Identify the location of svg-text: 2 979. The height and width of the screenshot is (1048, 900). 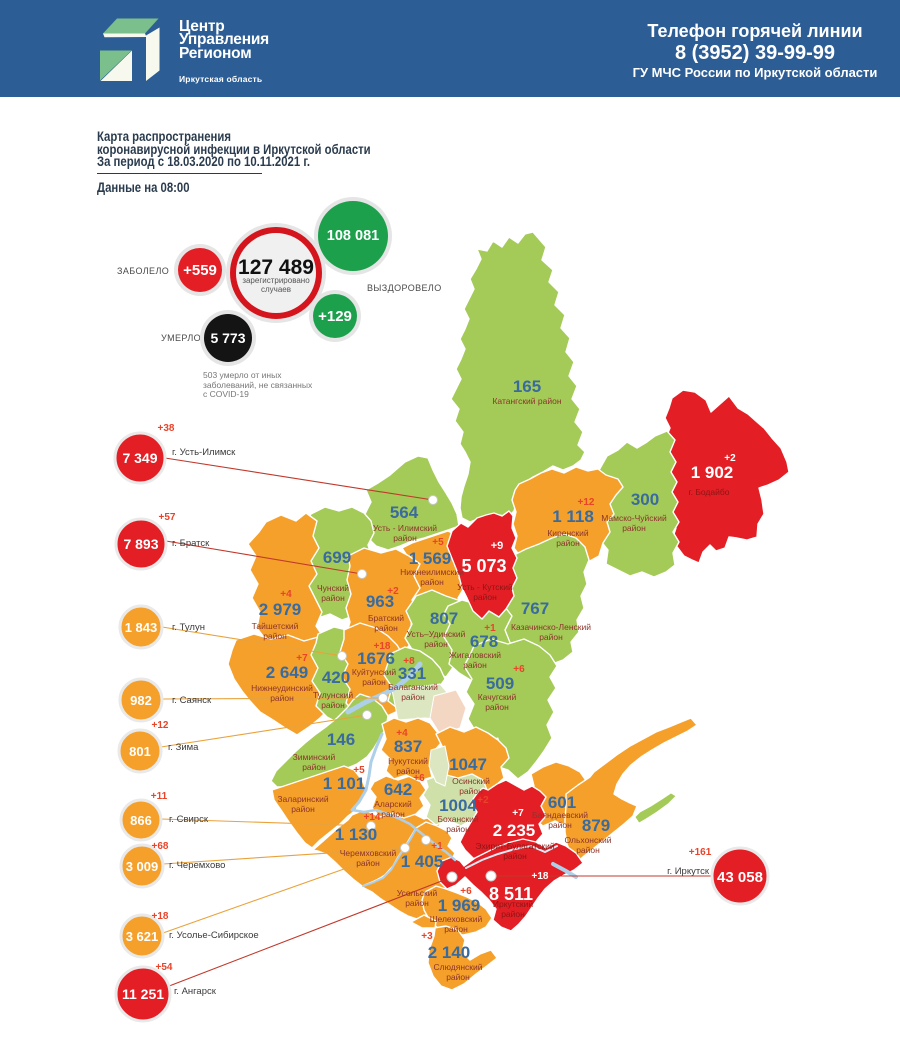
(280, 609).